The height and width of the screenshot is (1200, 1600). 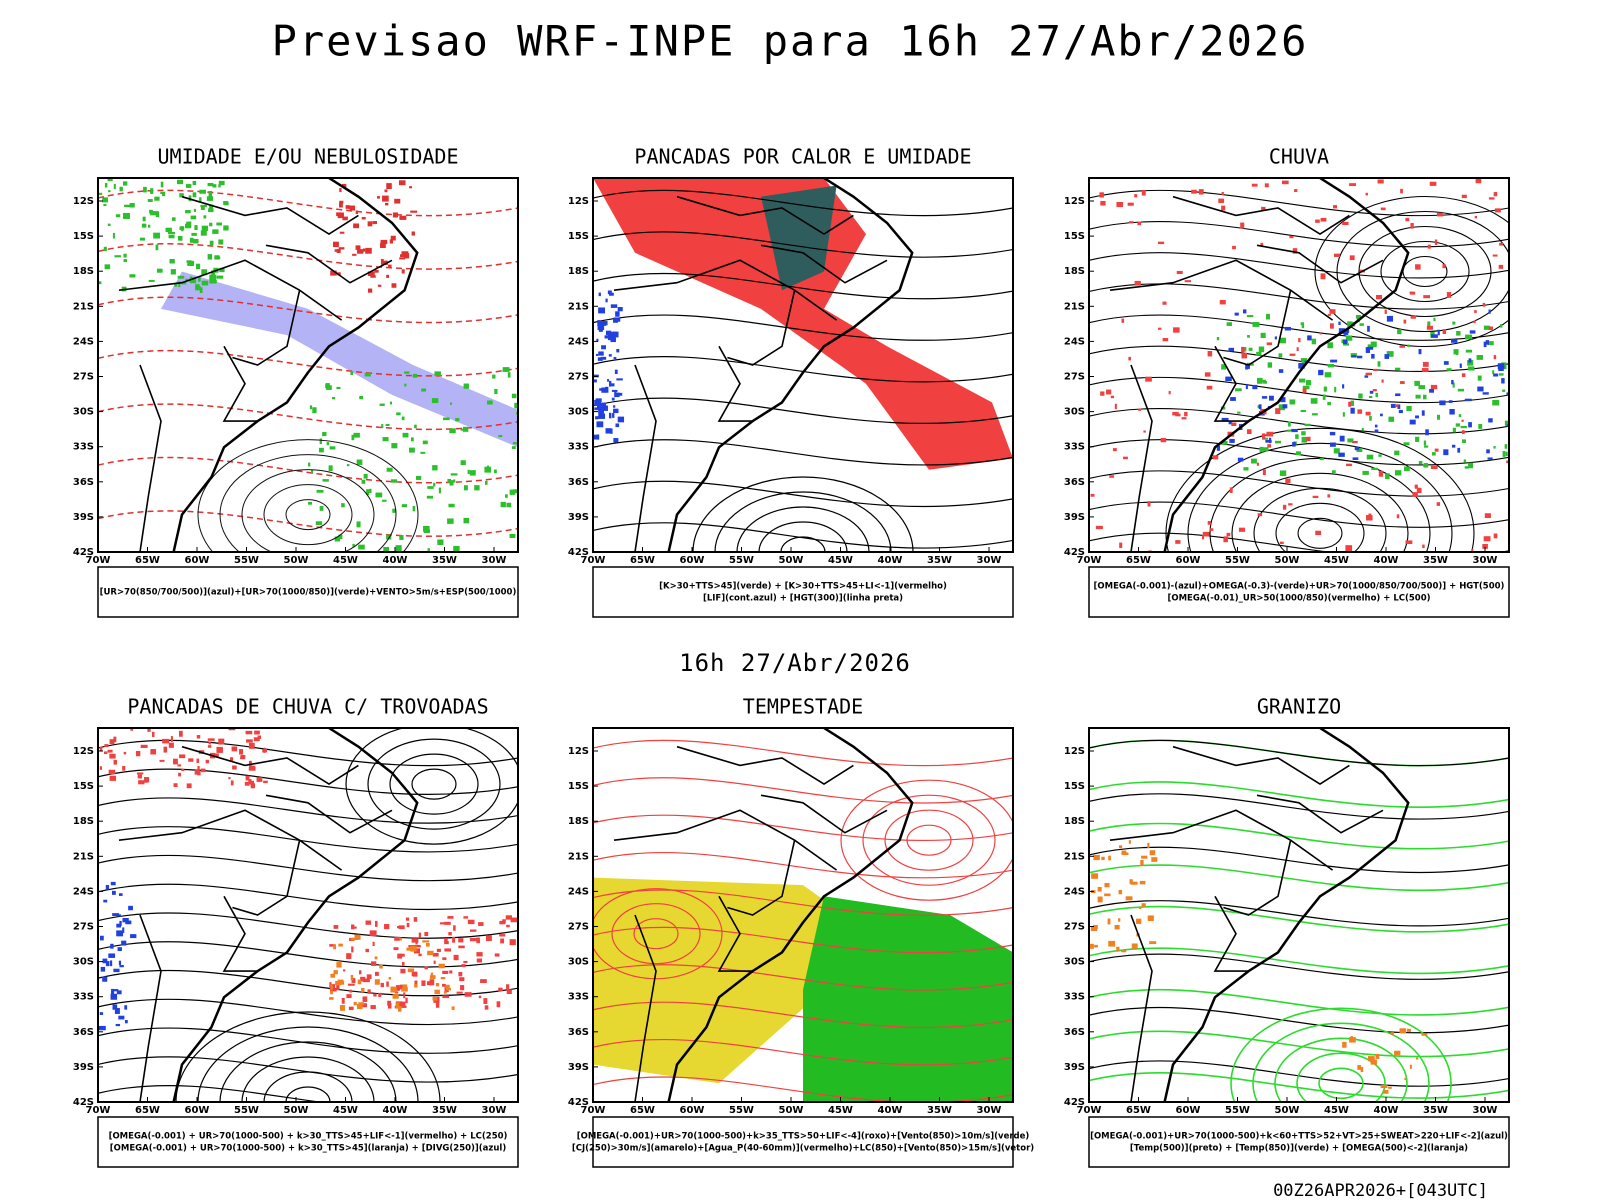 I want to click on lat-tick-label: 18S, so click(x=1074, y=821).